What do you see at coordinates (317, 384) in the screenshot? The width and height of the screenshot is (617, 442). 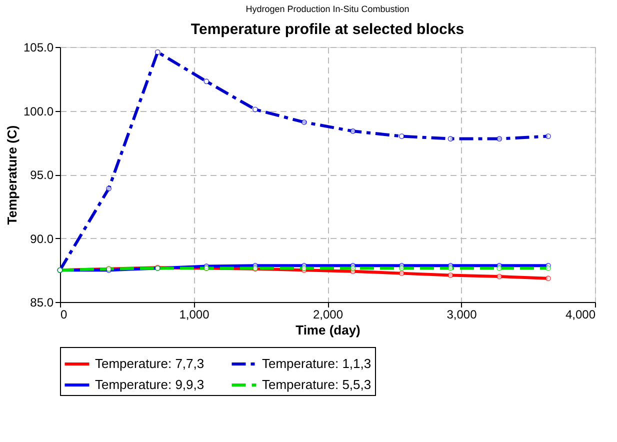 I see `legend-label: Temperature: 5,5,3` at bounding box center [317, 384].